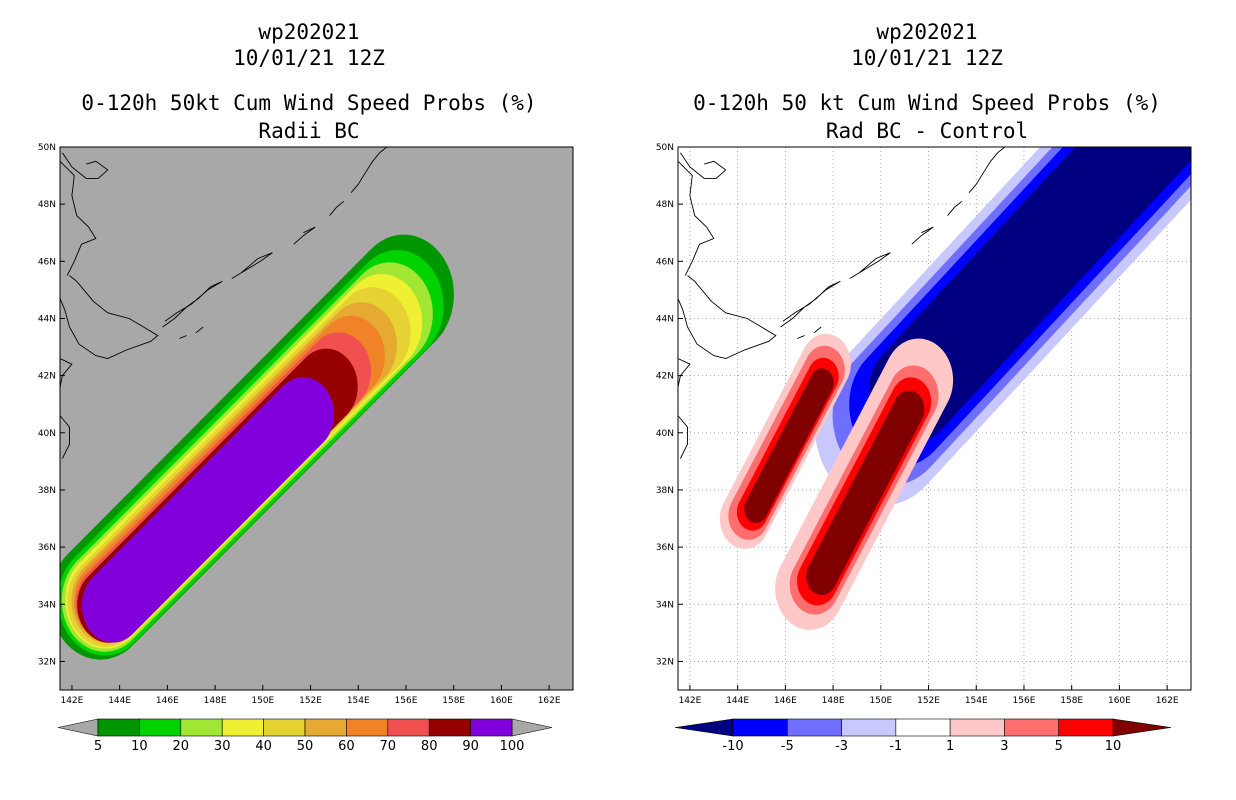 This screenshot has width=1236, height=800. What do you see at coordinates (1059, 746) in the screenshot?
I see `colorbar-label: 5` at bounding box center [1059, 746].